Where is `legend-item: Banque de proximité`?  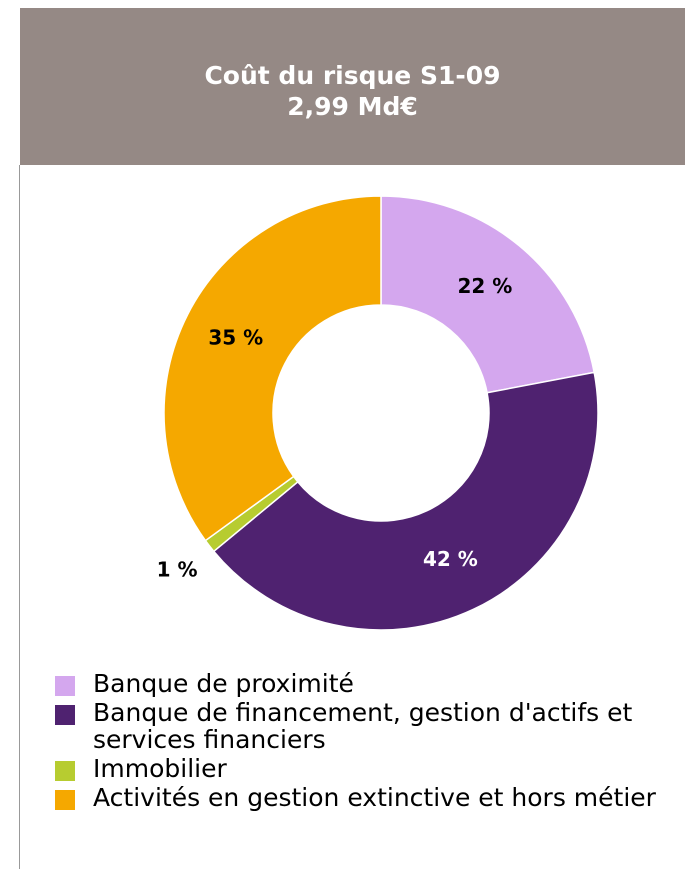 legend-item: Banque de proximité is located at coordinates (360, 683).